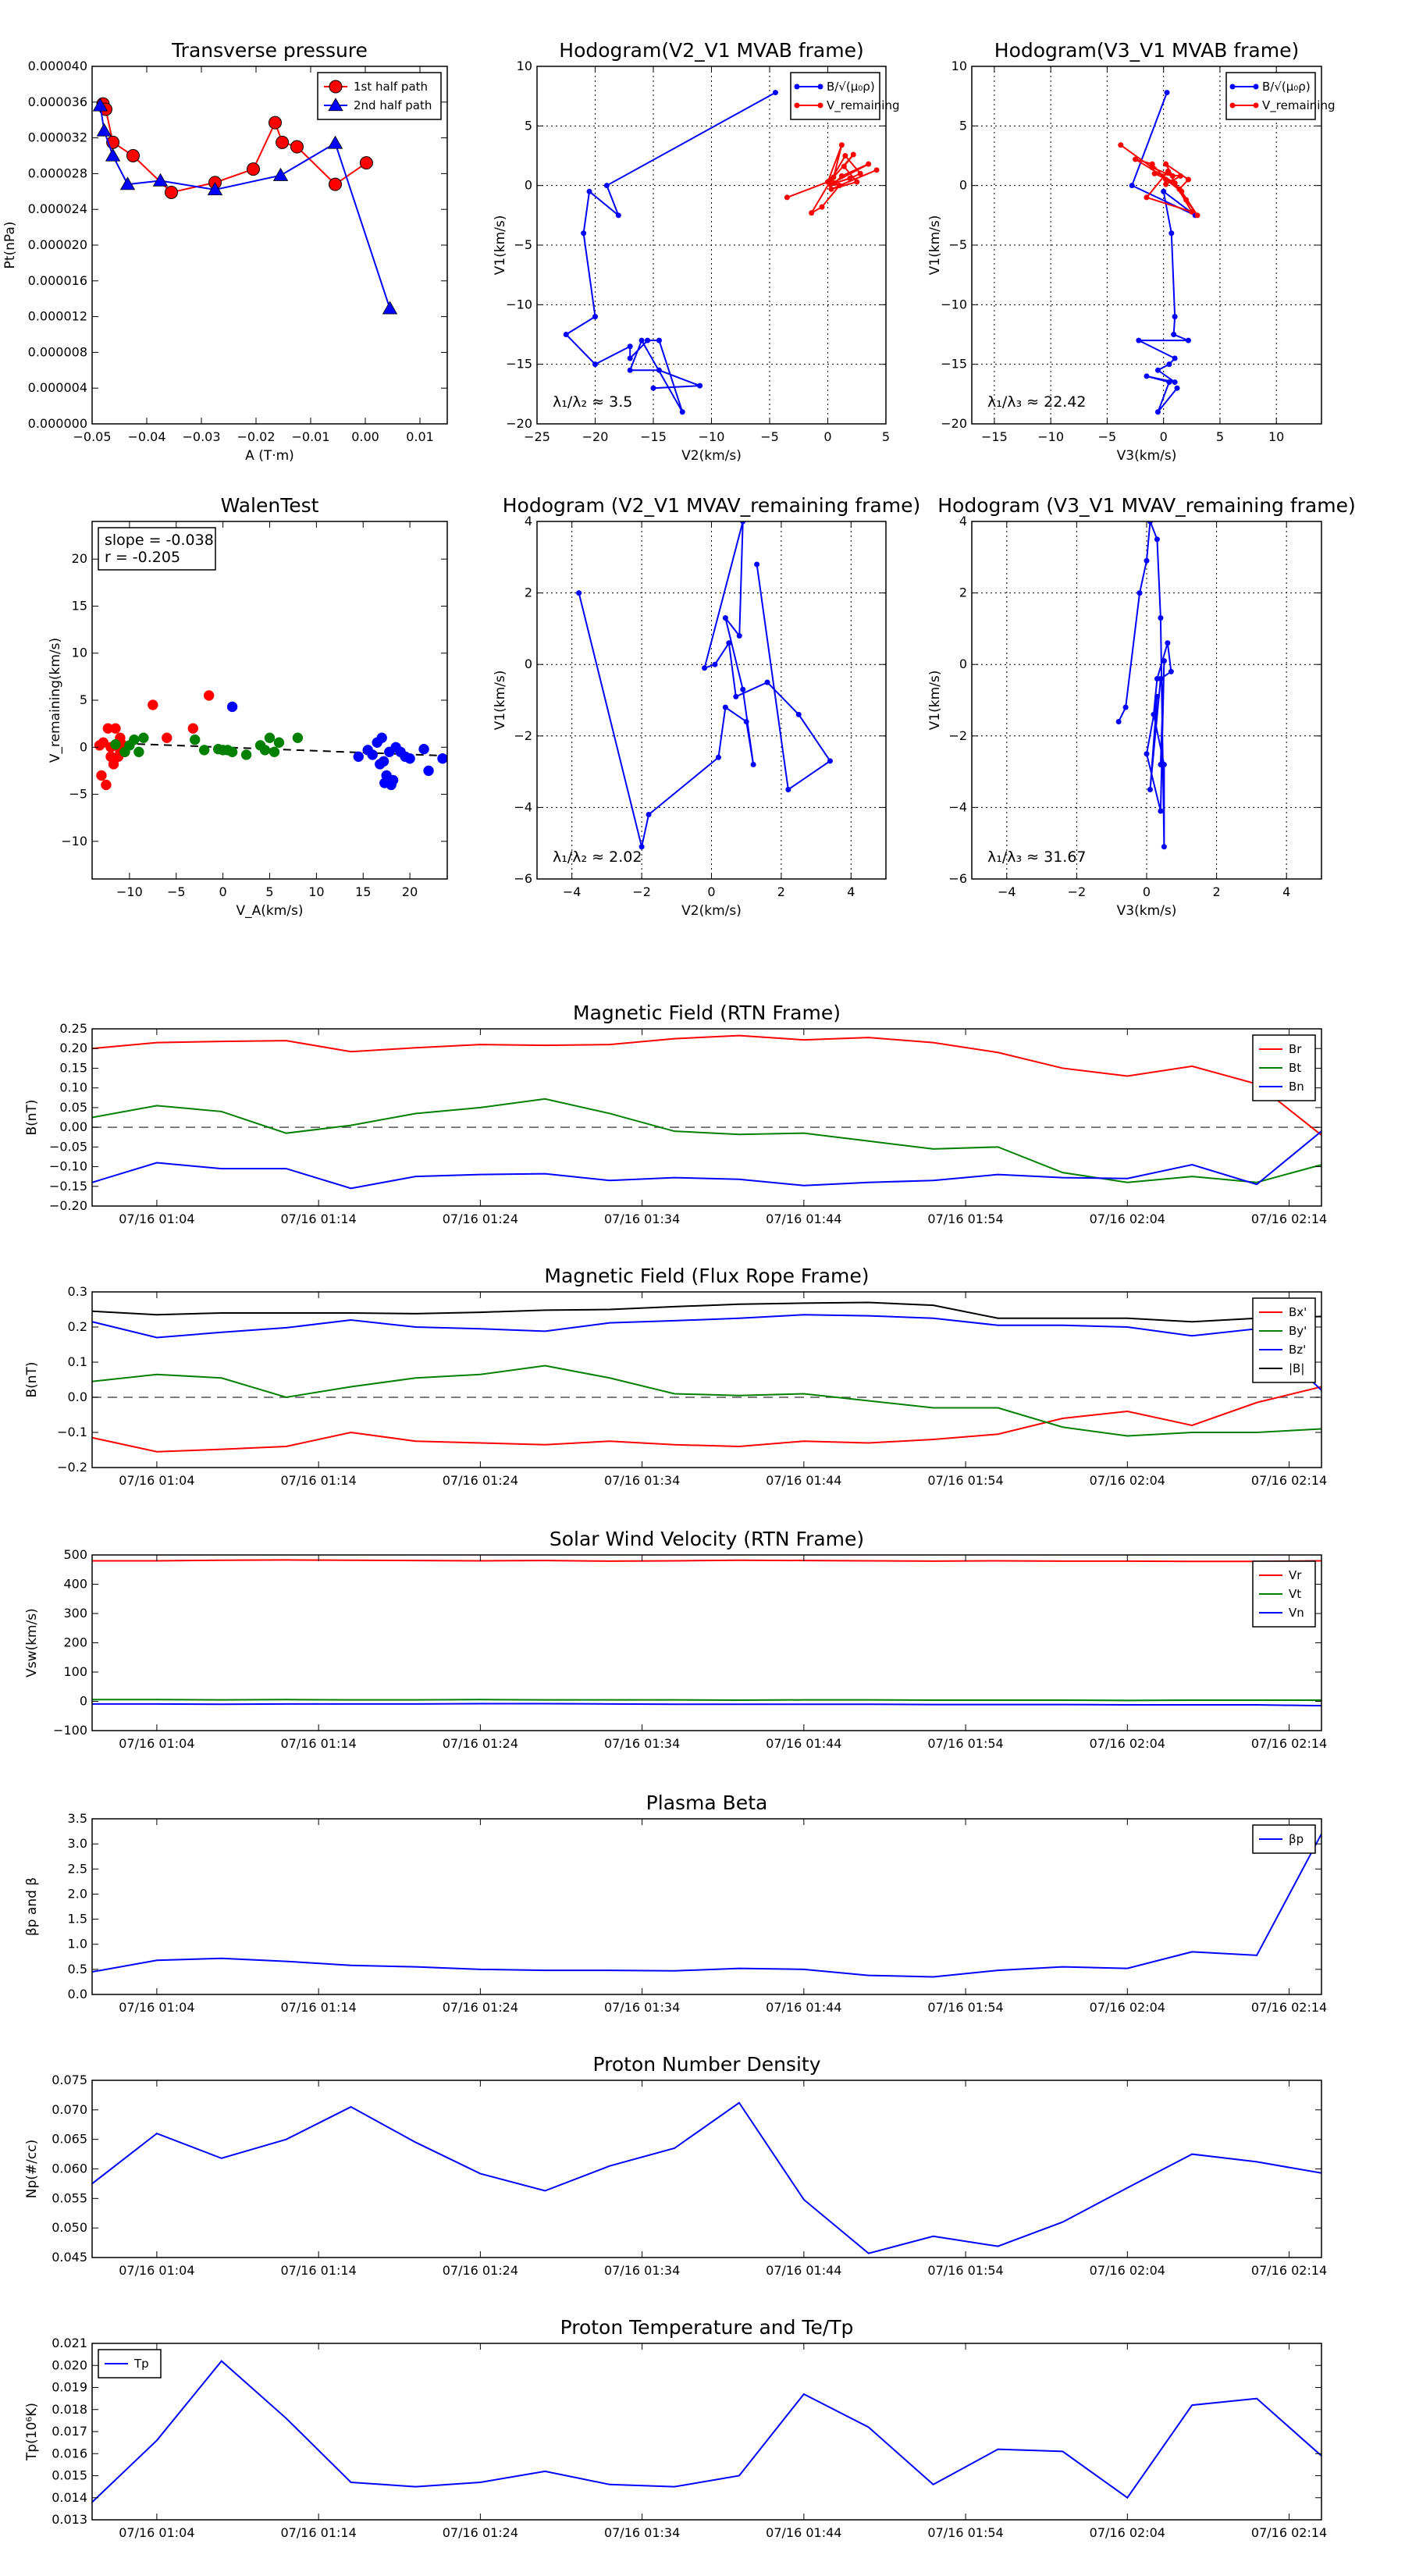  Describe the element at coordinates (963, 592) in the screenshot. I see `y-tick-label: 2` at that location.